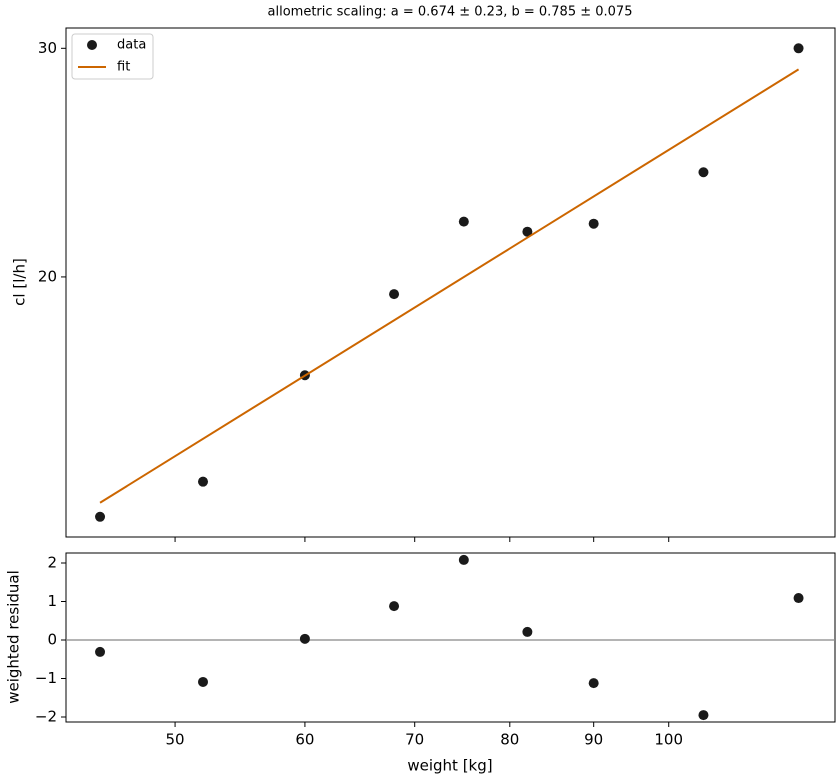  I want to click on y-tick-label: 0, so click(52, 640).